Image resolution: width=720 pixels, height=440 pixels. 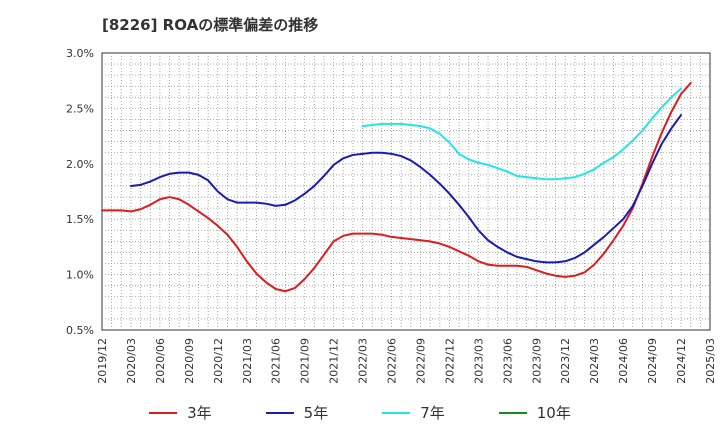 What do you see at coordinates (199, 413) in the screenshot?
I see `legend-label: 3年` at bounding box center [199, 413].